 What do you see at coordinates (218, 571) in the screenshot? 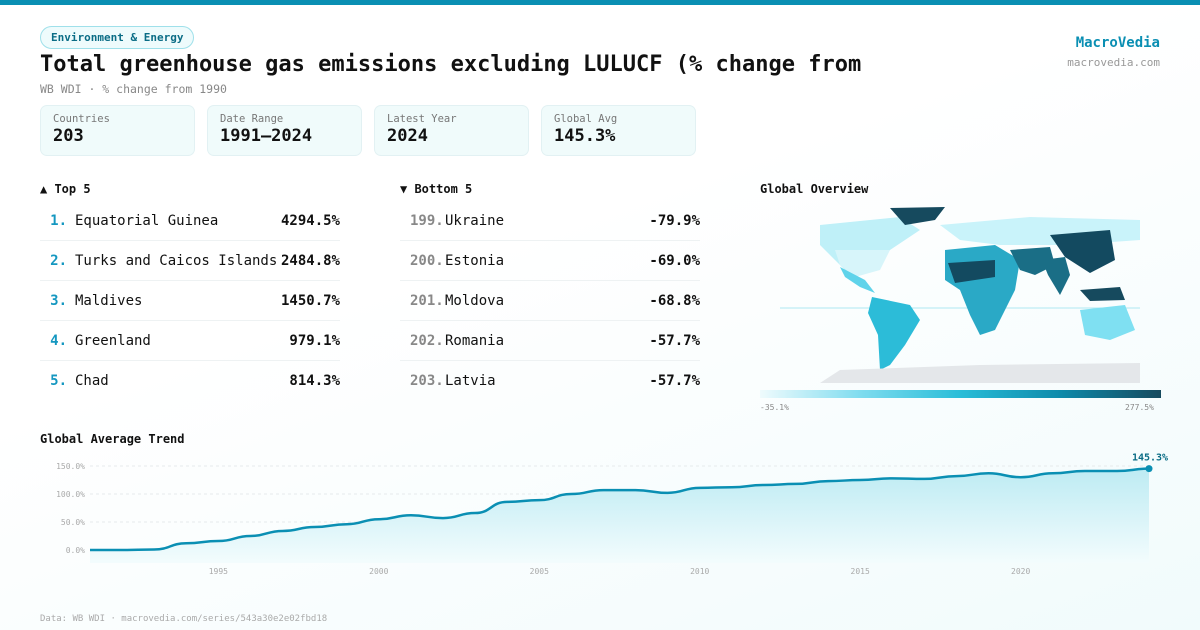
I see `x-tick-label: 1995` at bounding box center [218, 571].